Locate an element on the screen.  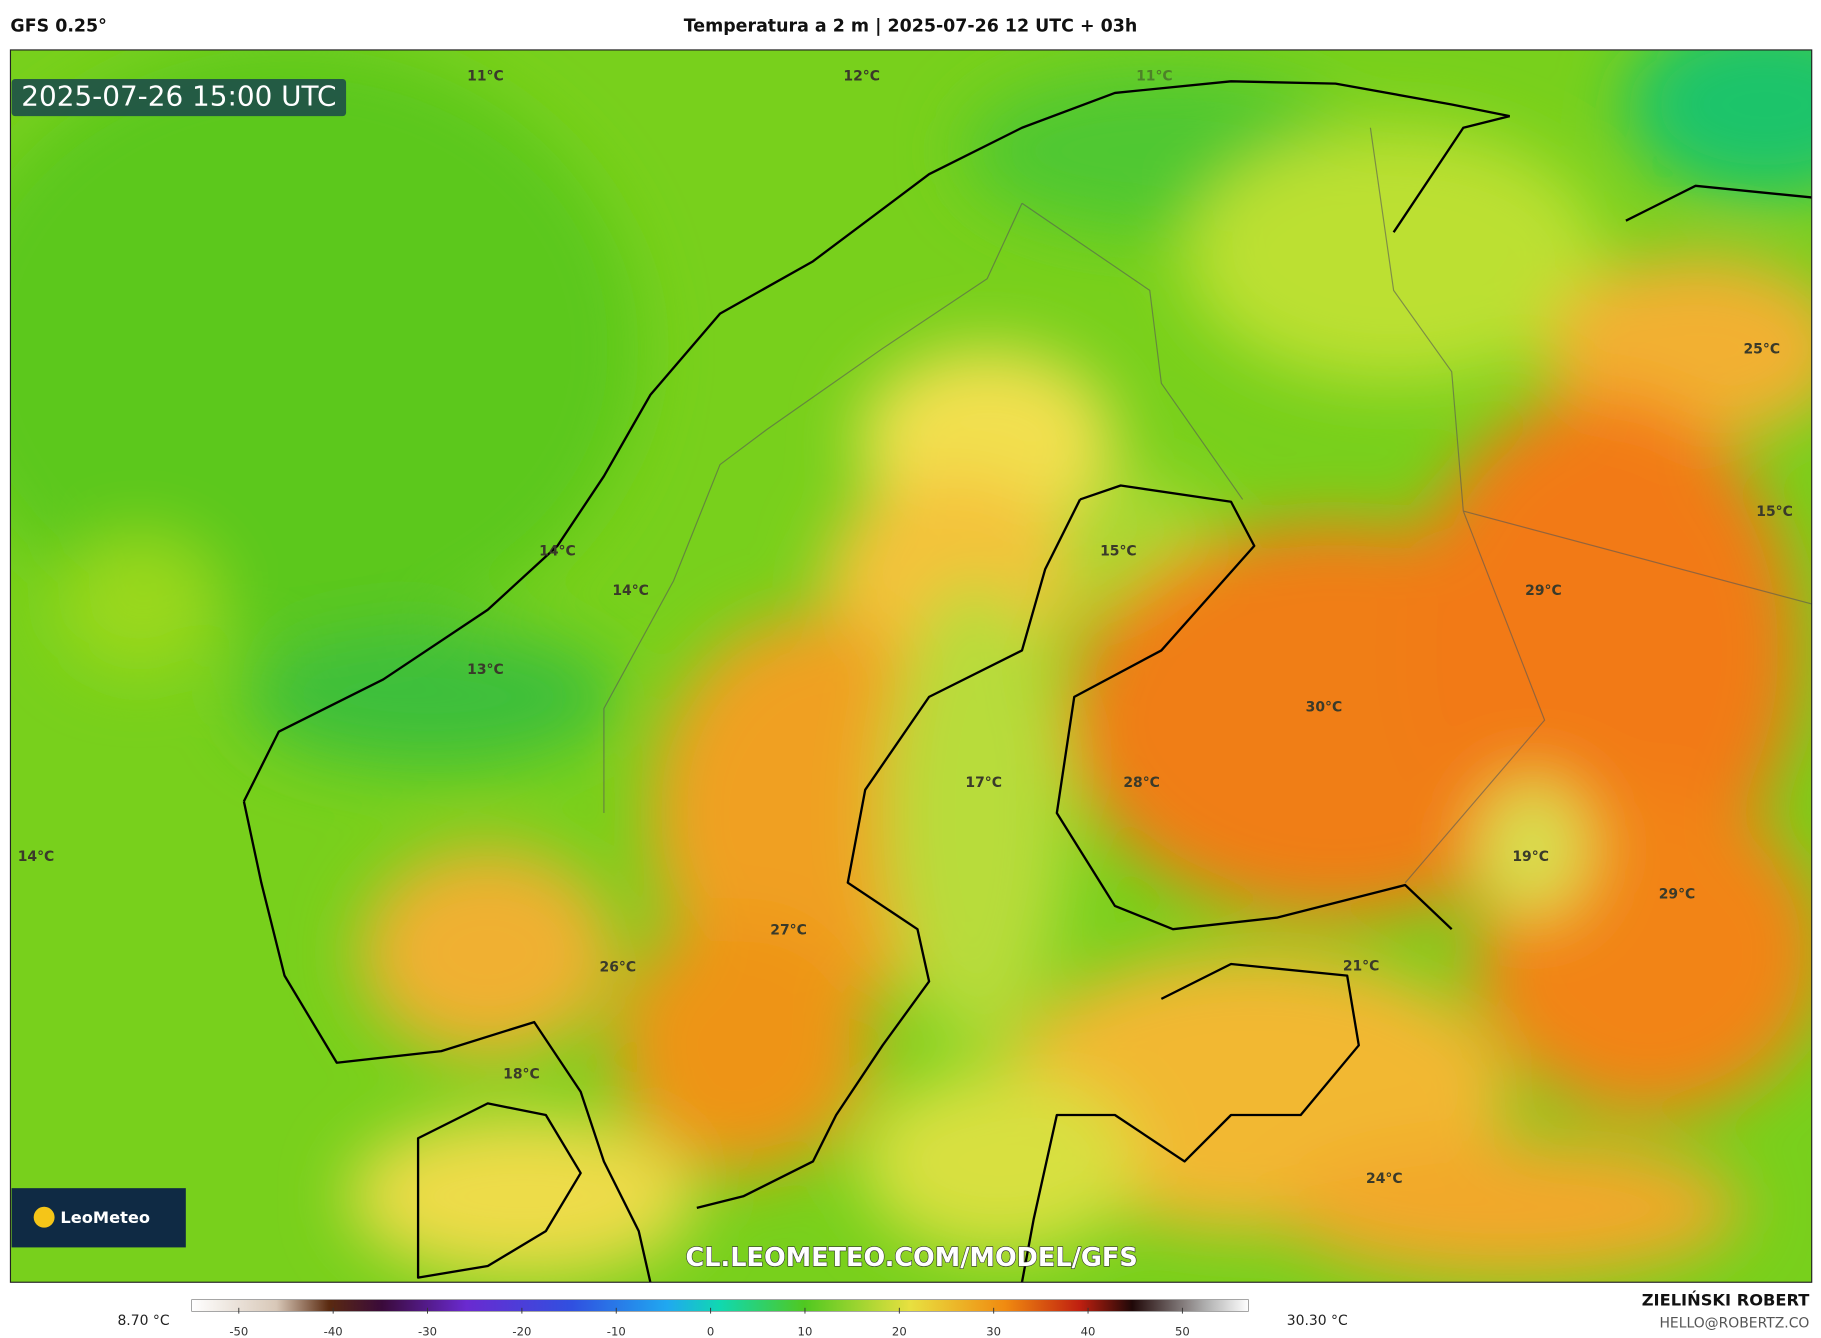
colorbar-ticks: -50 -40 -30 -20 -10 0 10 20 30 40 50 is located at coordinates (709, 1322).